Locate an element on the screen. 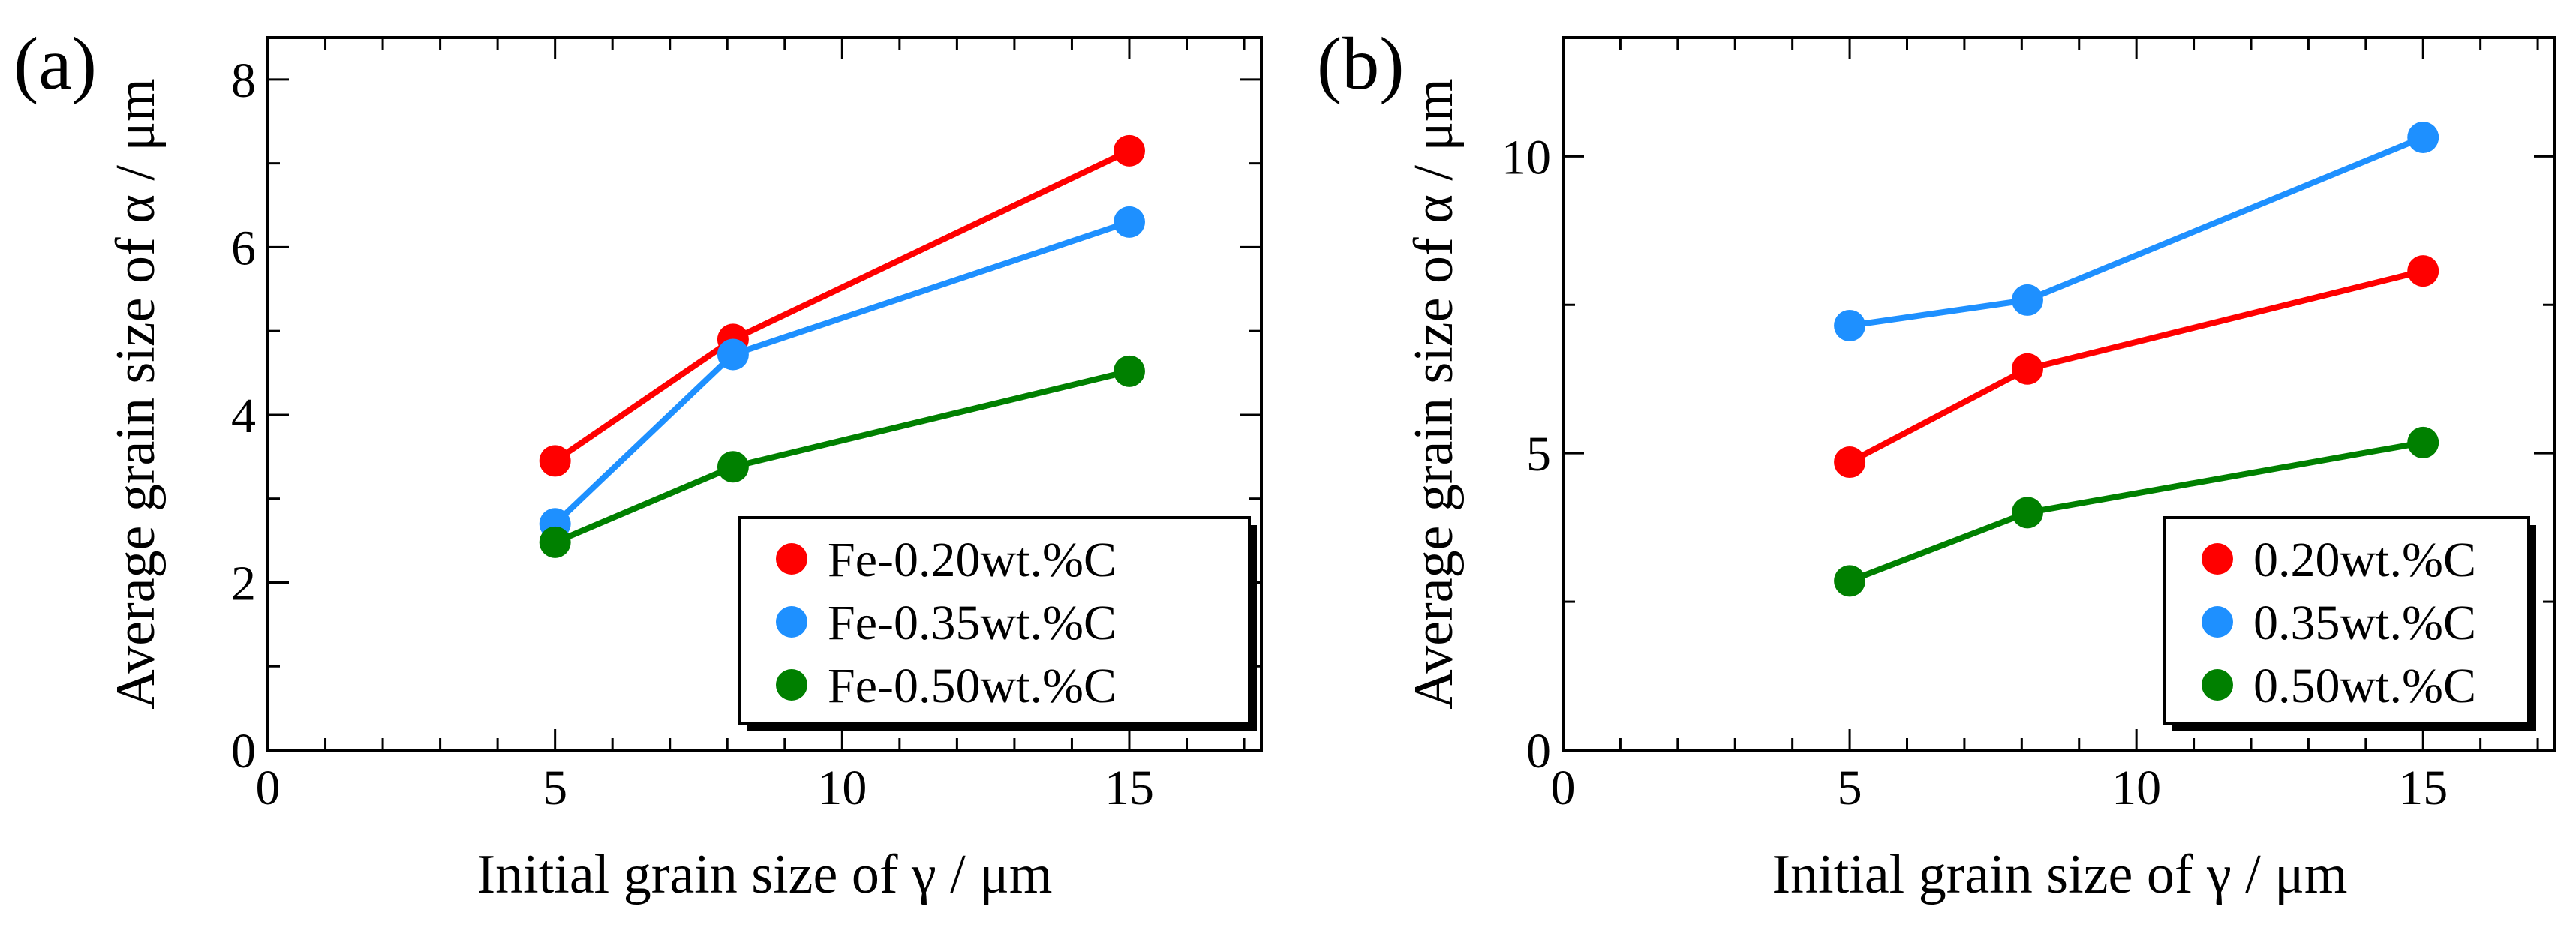 The width and height of the screenshot is (2576, 928). y-tick-label: 10 is located at coordinates (1526, 157).